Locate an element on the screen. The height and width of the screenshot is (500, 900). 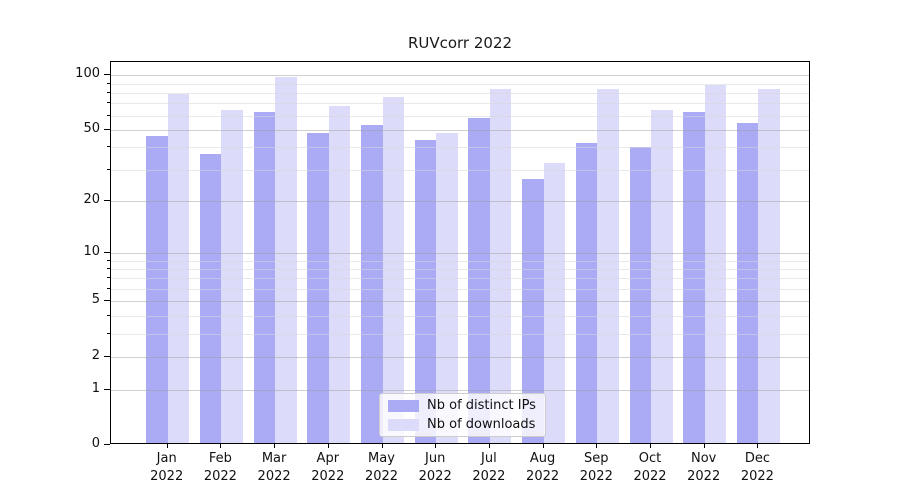
legend-label-downloads: Nb of downloads is located at coordinates (481, 424).